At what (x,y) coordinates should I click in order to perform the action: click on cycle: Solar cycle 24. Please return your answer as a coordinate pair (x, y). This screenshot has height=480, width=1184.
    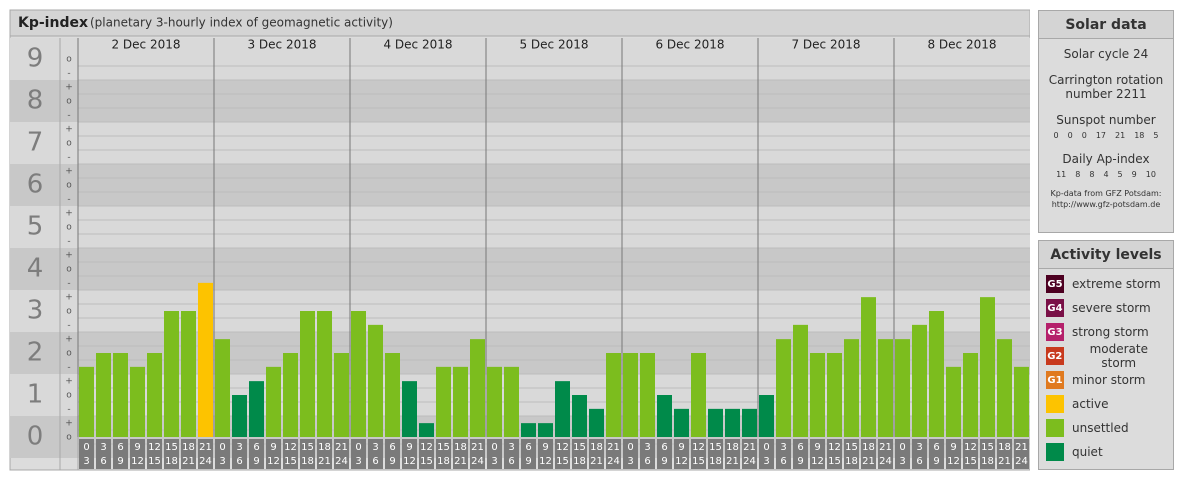
    Looking at the image, I should click on (1106, 54).